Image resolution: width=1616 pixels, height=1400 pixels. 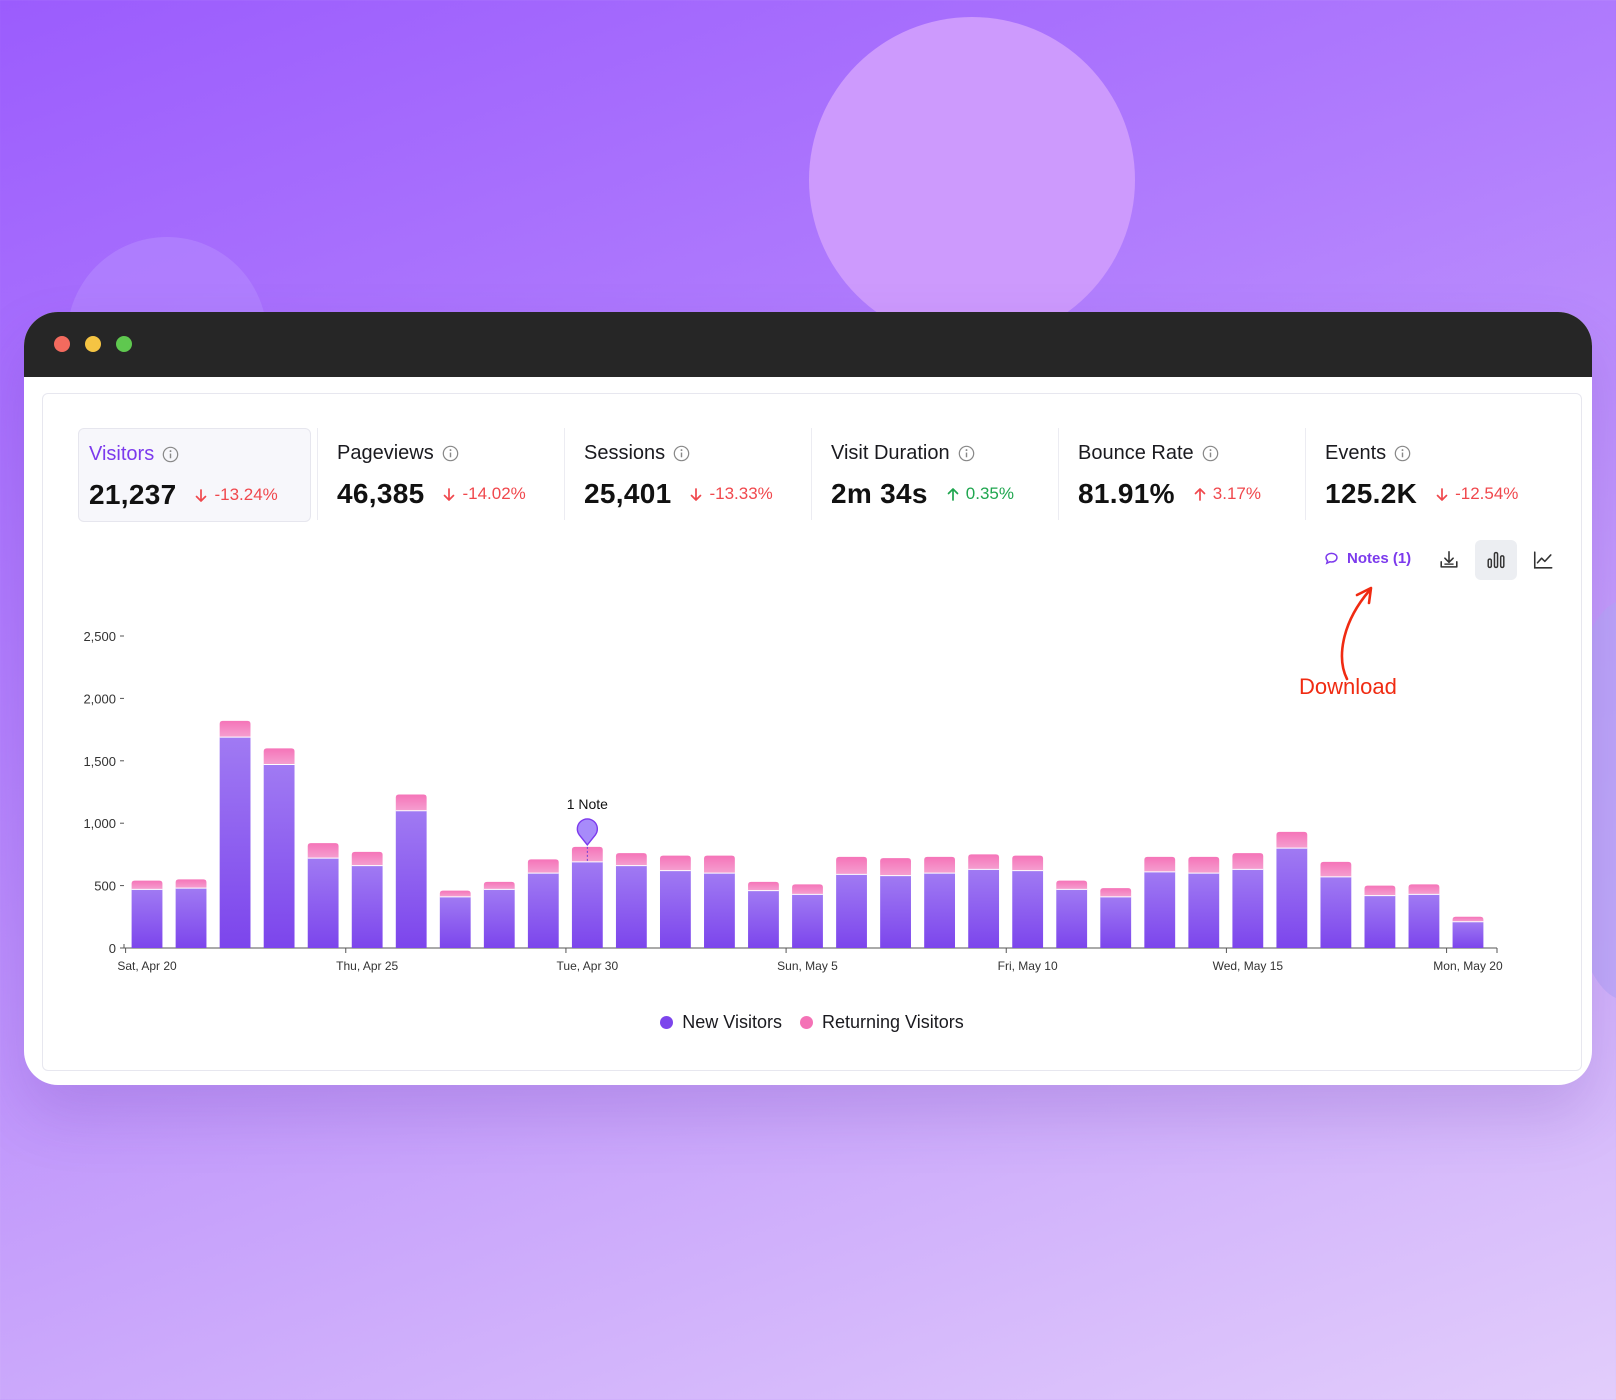 What do you see at coordinates (1422, 474) in the screenshot?
I see `metric-card-events: Events 125.2K -12.54%` at bounding box center [1422, 474].